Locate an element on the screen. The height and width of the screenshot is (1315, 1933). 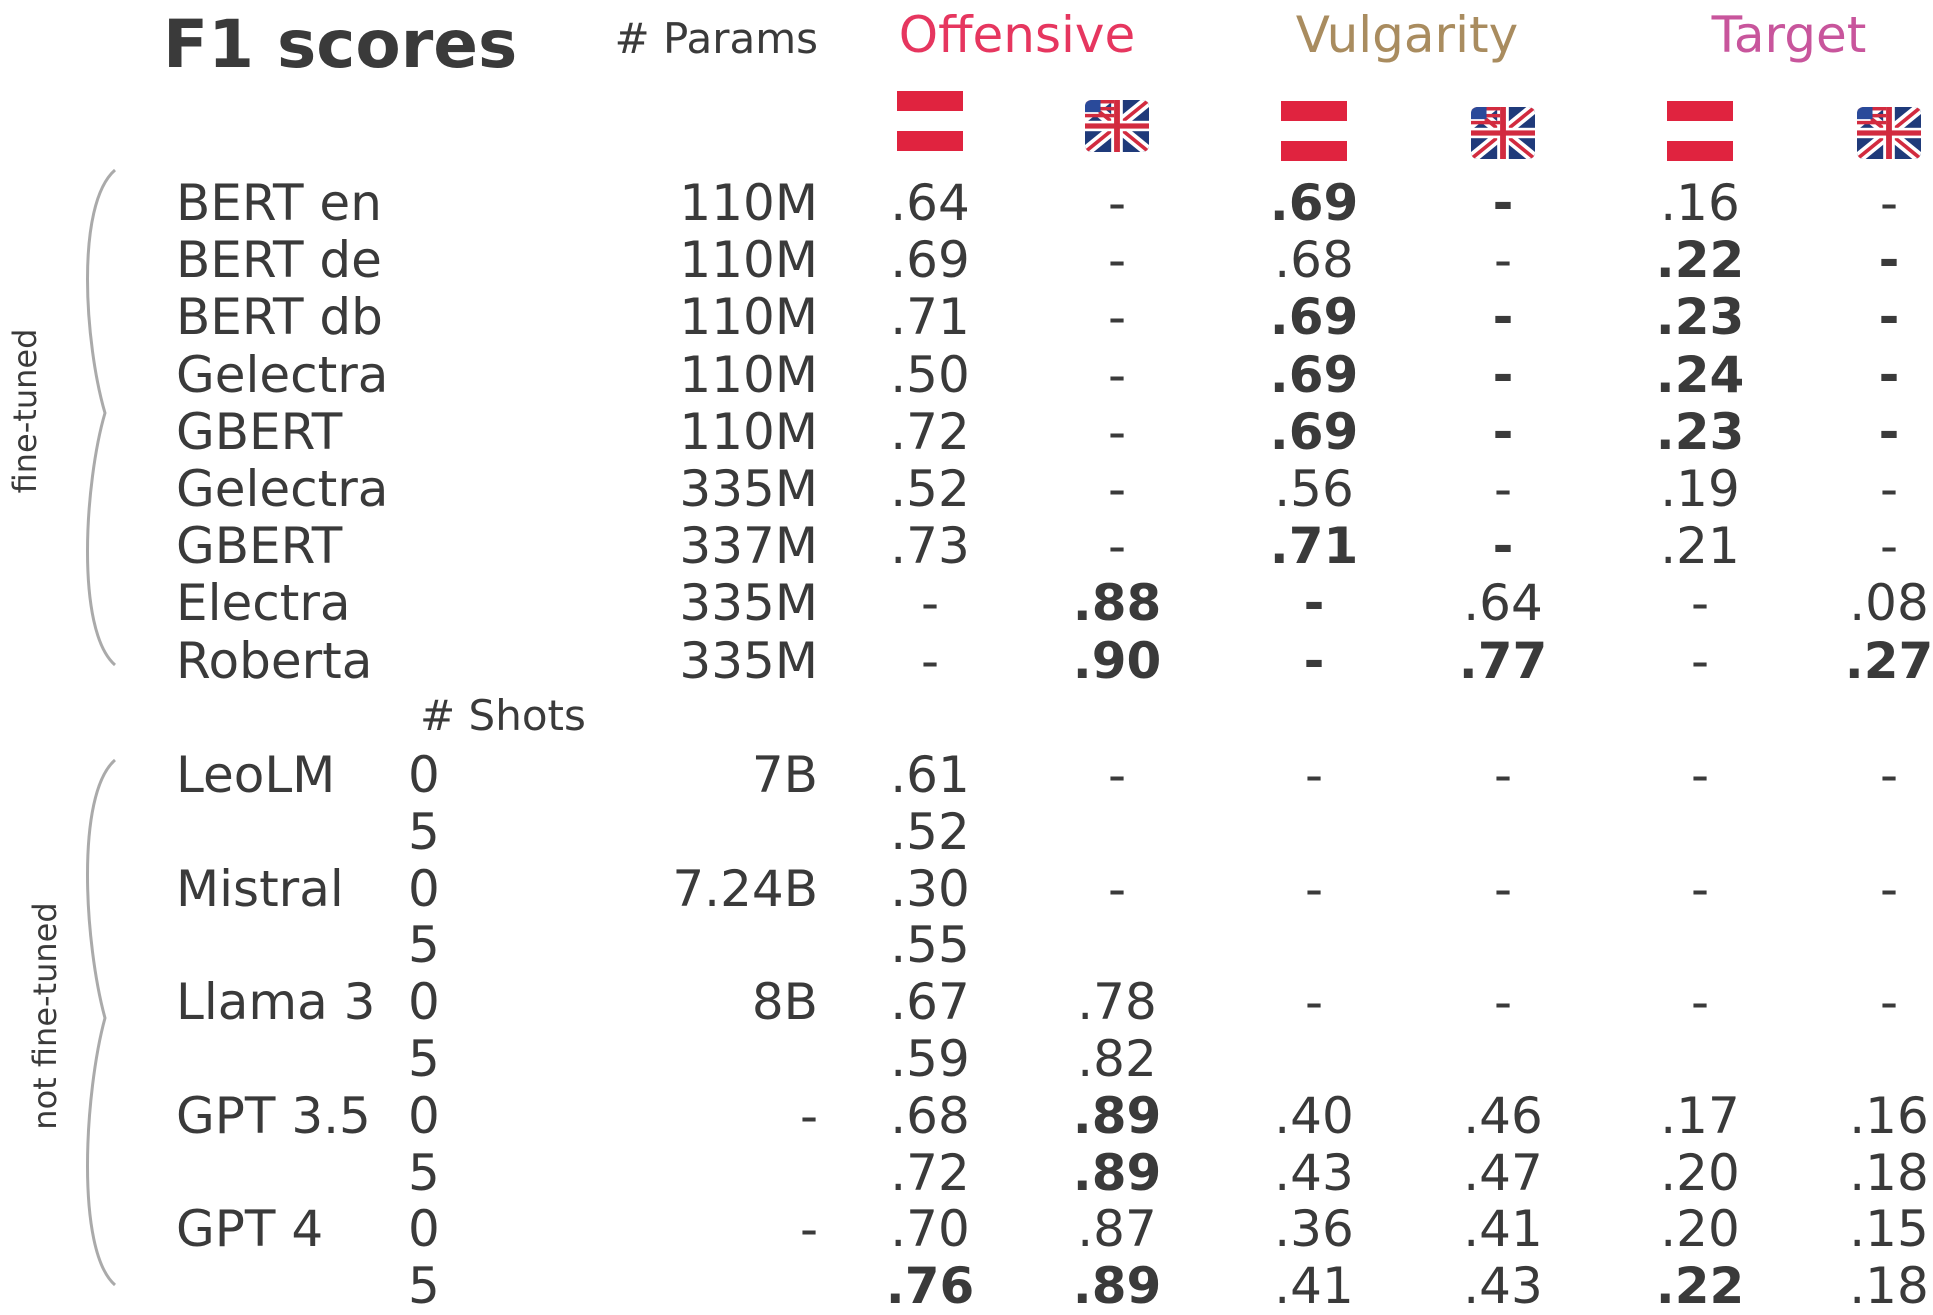
model-name: GPT 3.5 is located at coordinates (273, 1115).